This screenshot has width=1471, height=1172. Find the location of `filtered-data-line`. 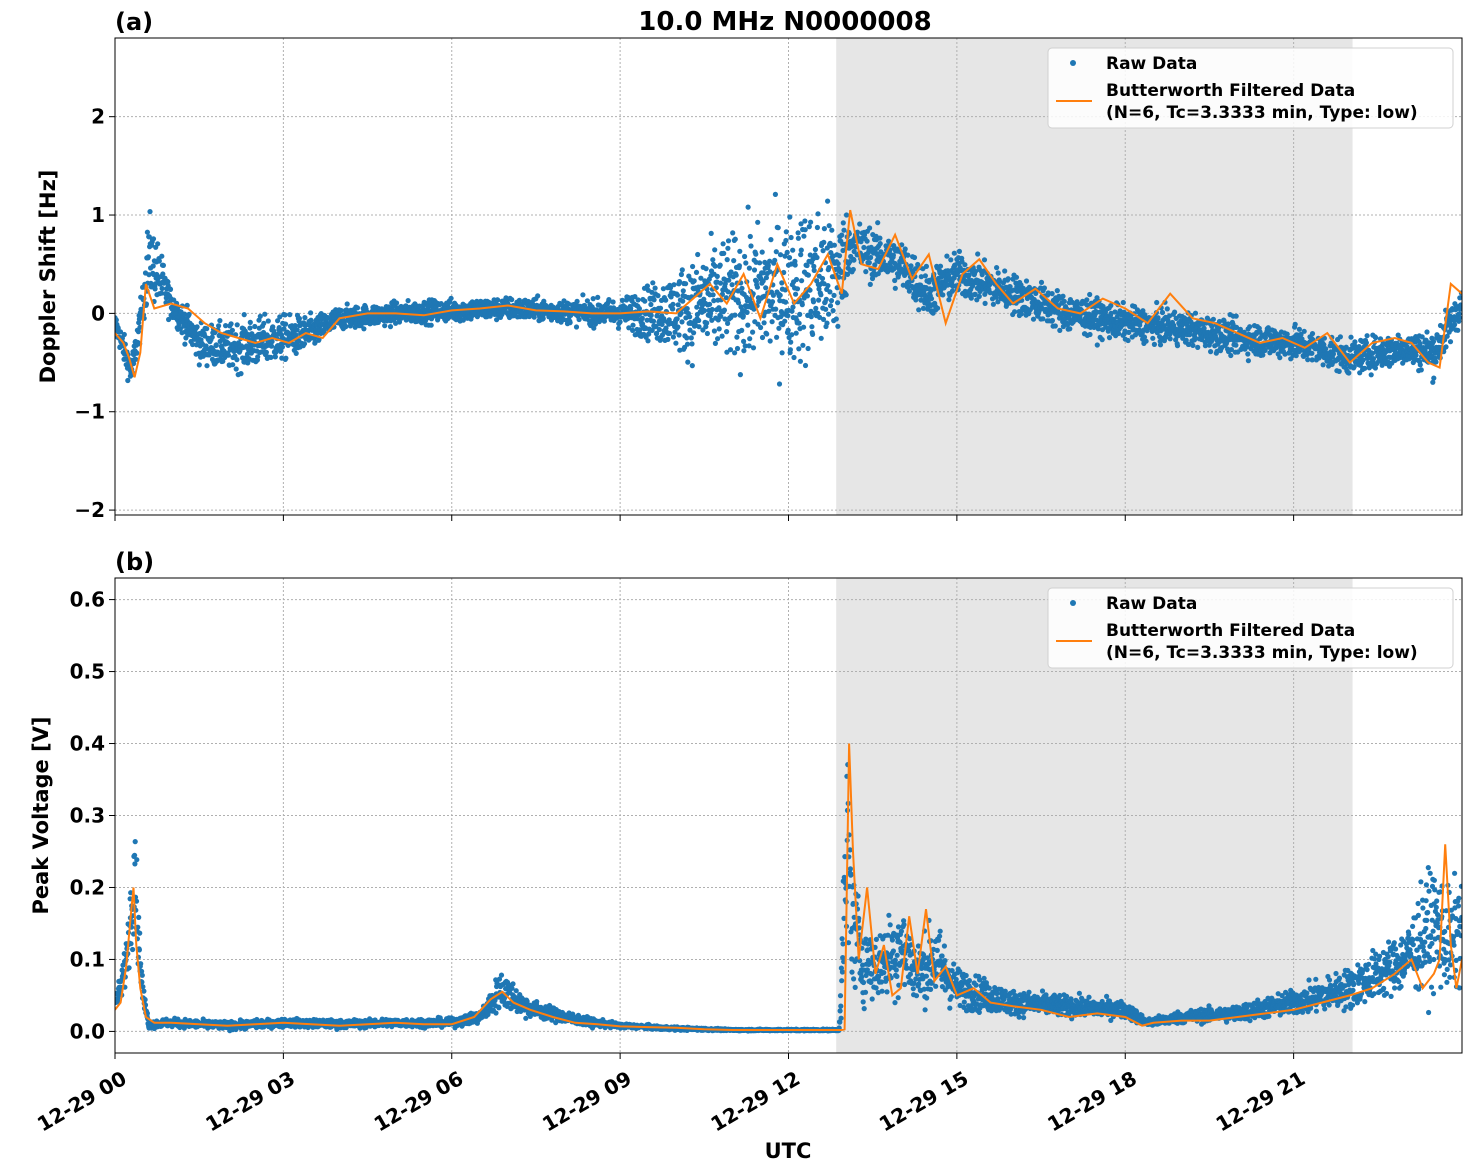

filtered-data-line is located at coordinates (788, 293).